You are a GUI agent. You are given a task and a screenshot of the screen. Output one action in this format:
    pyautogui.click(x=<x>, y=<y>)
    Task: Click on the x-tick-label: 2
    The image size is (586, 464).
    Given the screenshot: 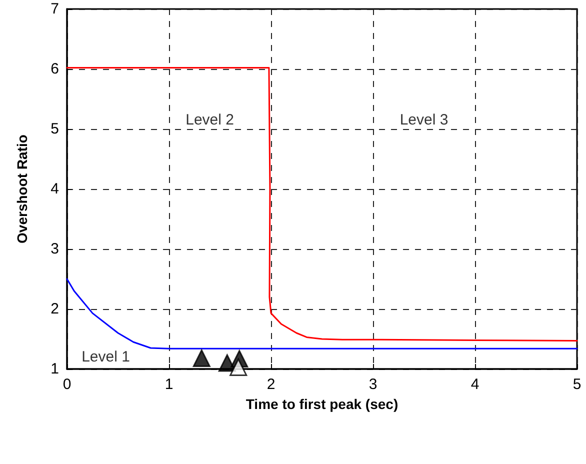 What is the action you would take?
    pyautogui.click(x=271, y=384)
    